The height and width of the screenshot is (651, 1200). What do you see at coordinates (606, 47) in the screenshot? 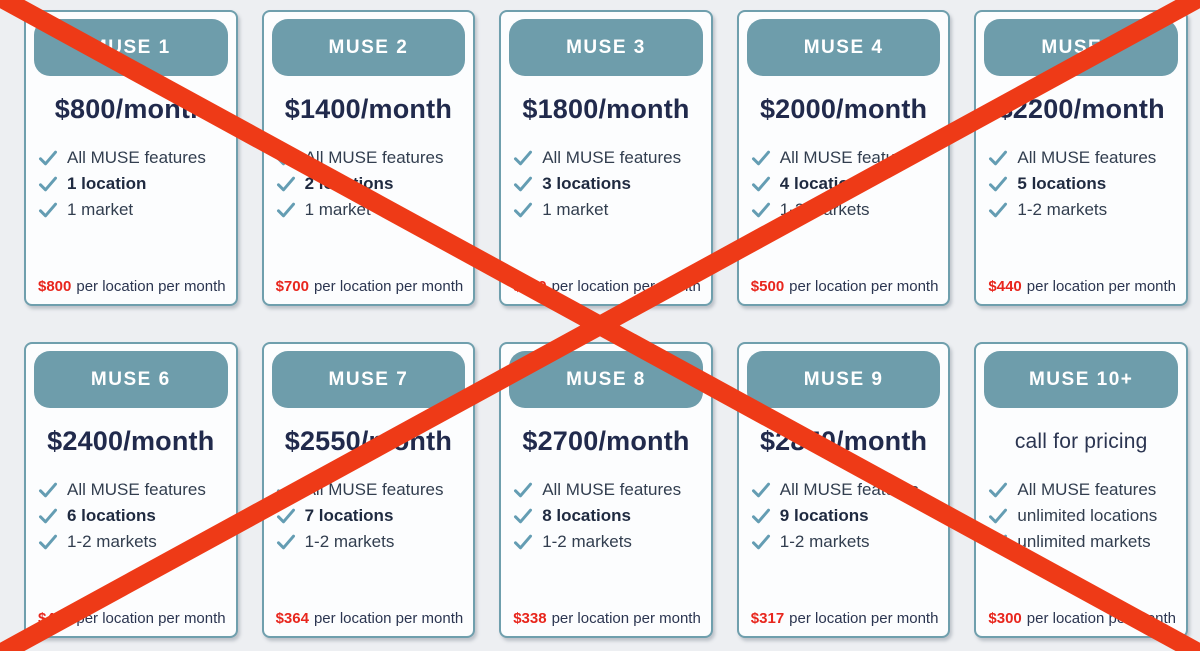
I see `plan-name: MUSE 3` at bounding box center [606, 47].